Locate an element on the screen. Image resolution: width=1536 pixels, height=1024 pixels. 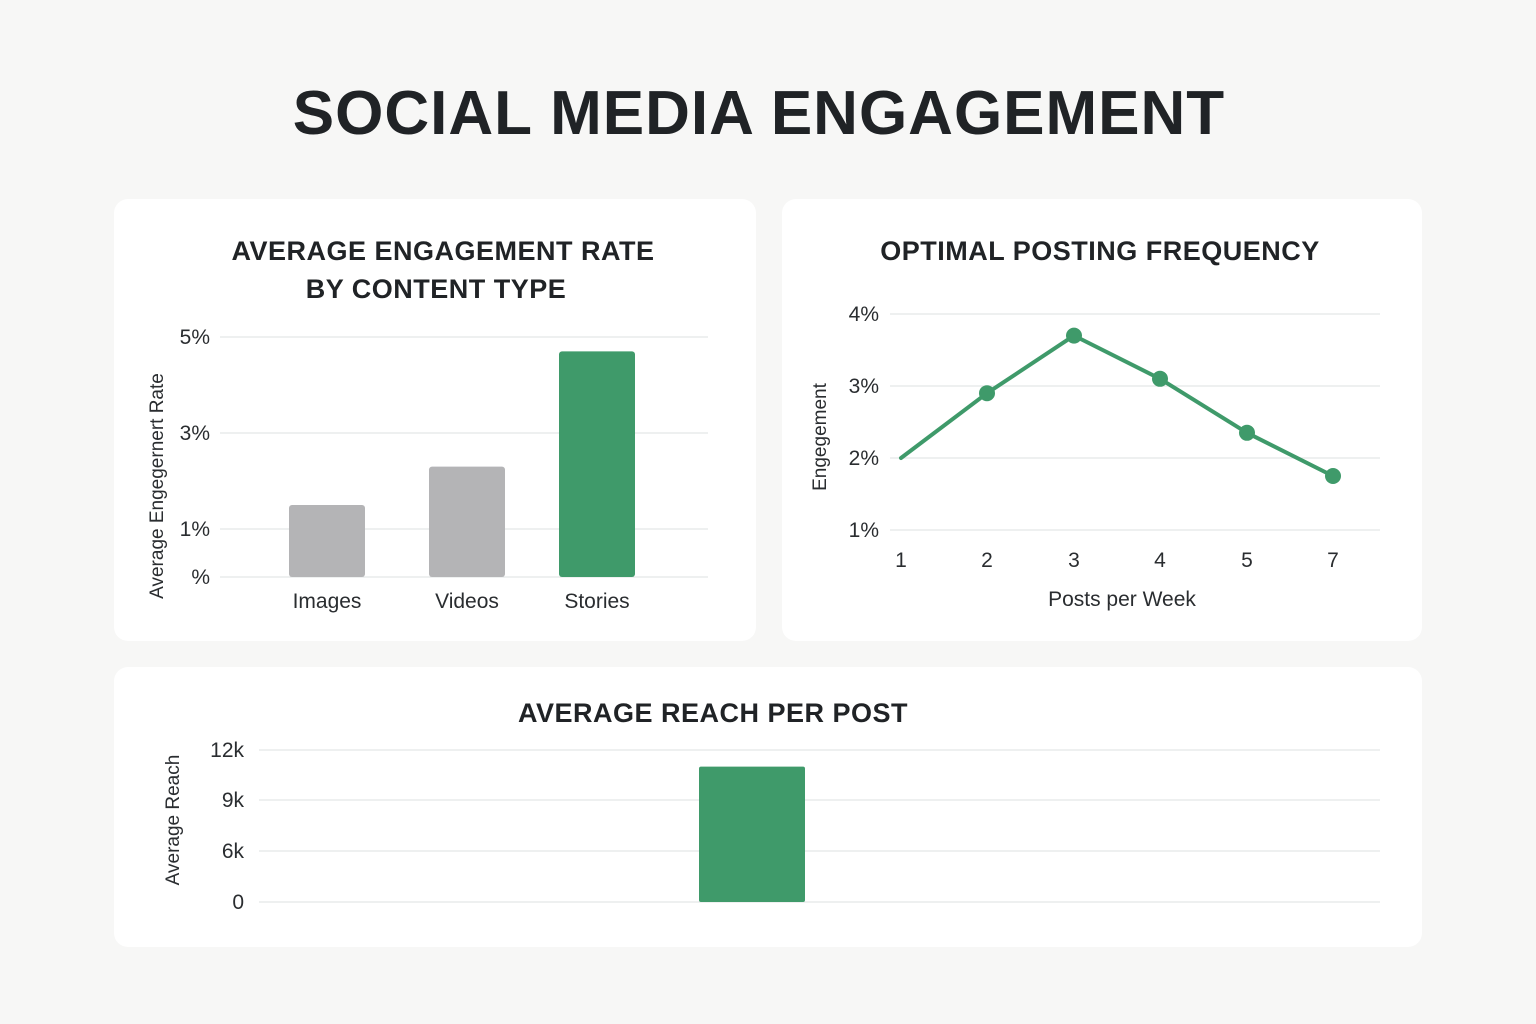
y-tick-label: 2% is located at coordinates (864, 458).